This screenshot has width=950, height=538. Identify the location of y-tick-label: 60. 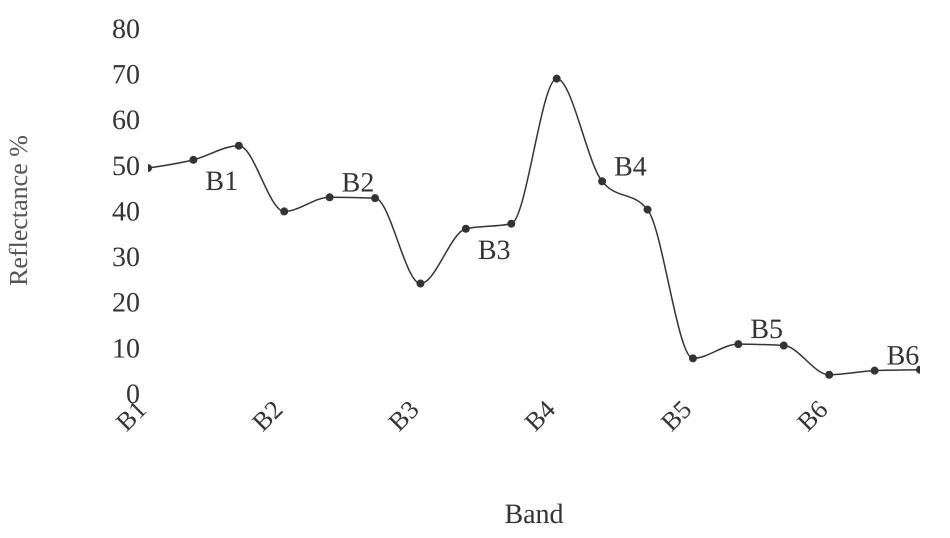
(126, 120).